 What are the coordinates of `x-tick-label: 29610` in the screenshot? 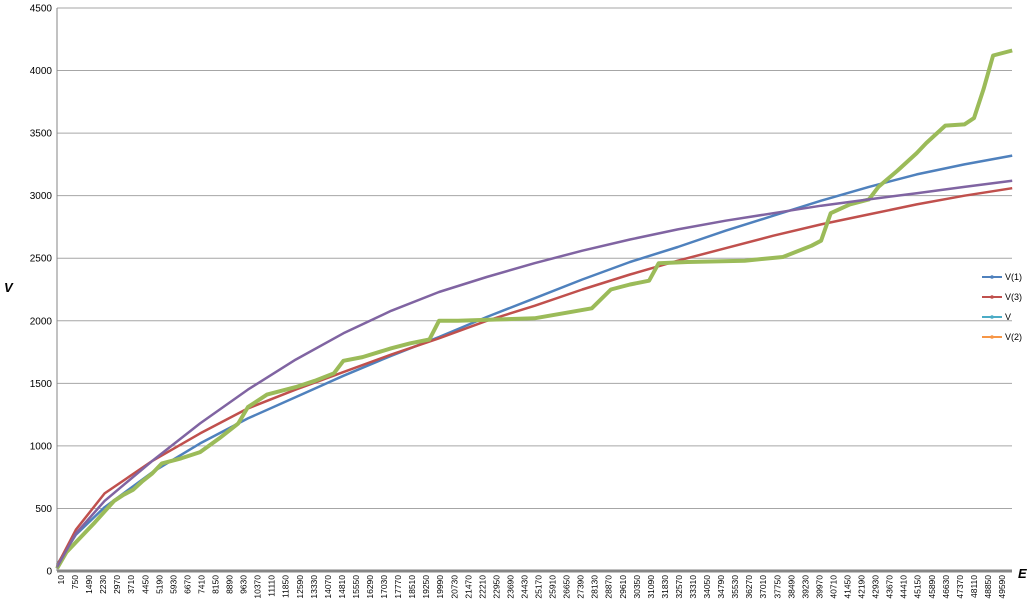 It's located at (623, 587).